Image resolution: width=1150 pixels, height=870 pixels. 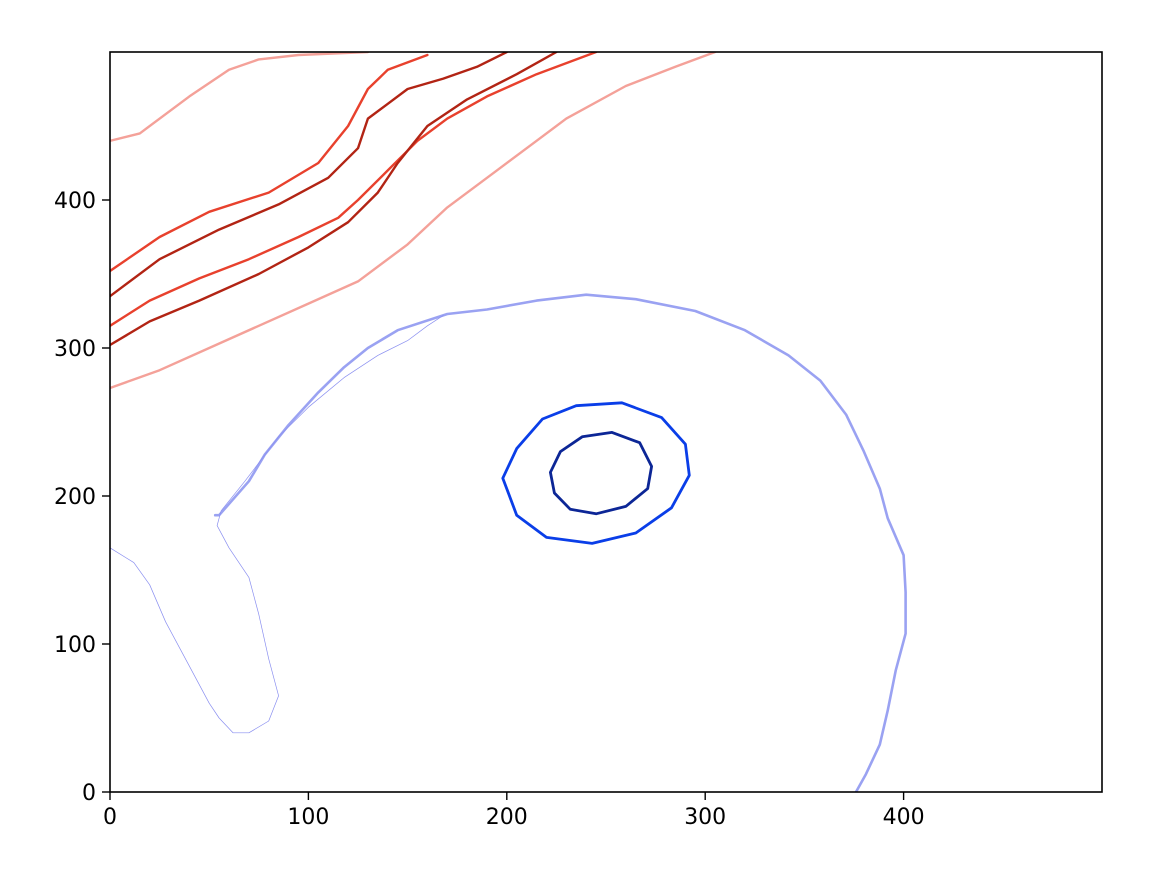 I want to click on y-tick-label: 200, so click(x=75, y=497).